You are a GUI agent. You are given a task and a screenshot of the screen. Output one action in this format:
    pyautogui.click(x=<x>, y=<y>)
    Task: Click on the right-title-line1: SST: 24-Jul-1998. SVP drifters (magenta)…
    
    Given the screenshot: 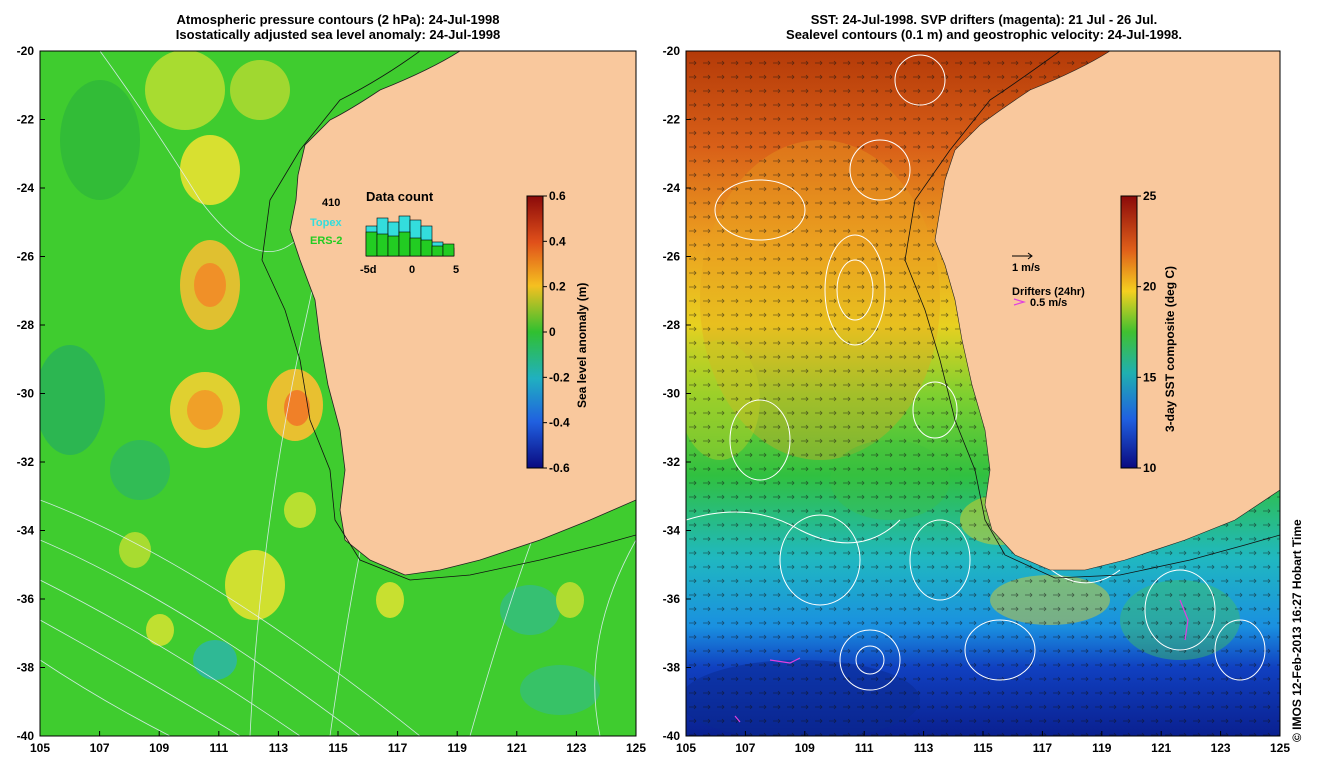 What is the action you would take?
    pyautogui.click(x=984, y=19)
    